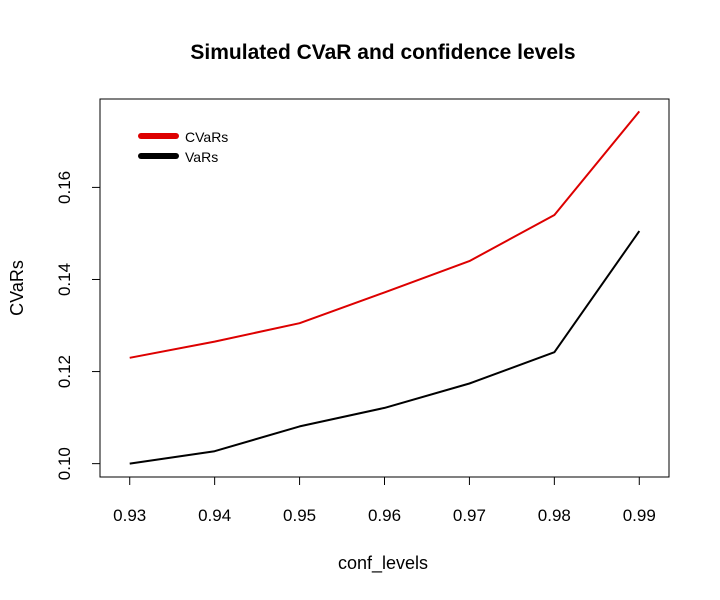 The width and height of the screenshot is (720, 600). Describe the element at coordinates (639, 515) in the screenshot. I see `x-tick-label: 0.99` at that location.